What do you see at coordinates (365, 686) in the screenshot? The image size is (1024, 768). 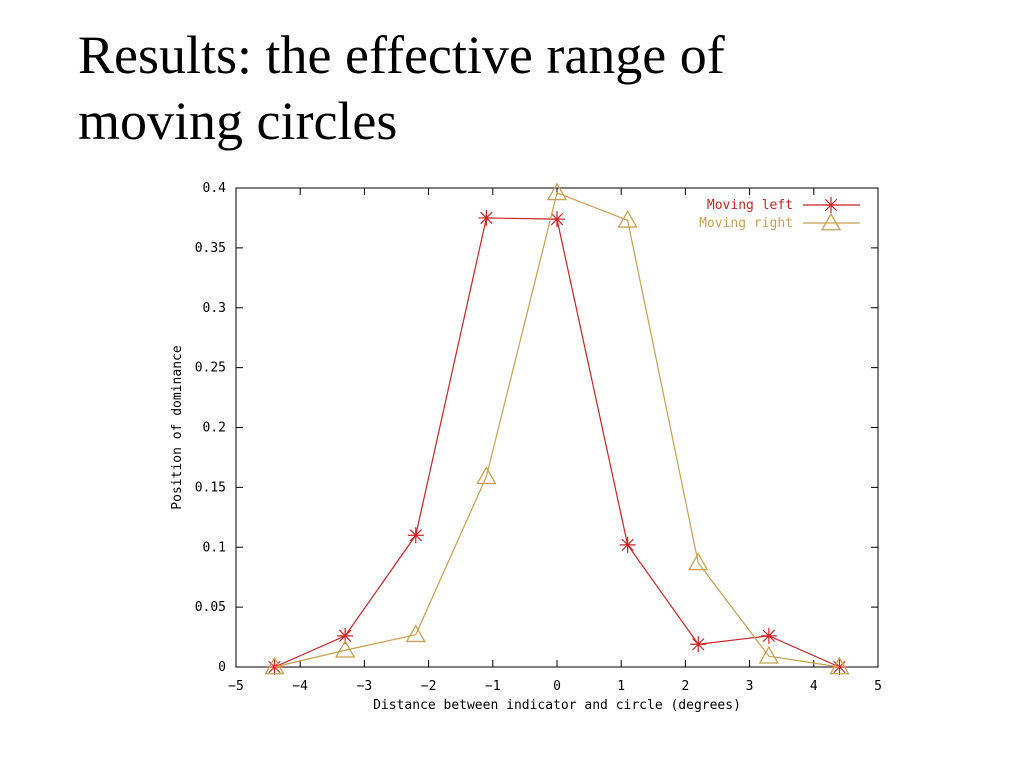 I see `x-tick-label: −3` at bounding box center [365, 686].